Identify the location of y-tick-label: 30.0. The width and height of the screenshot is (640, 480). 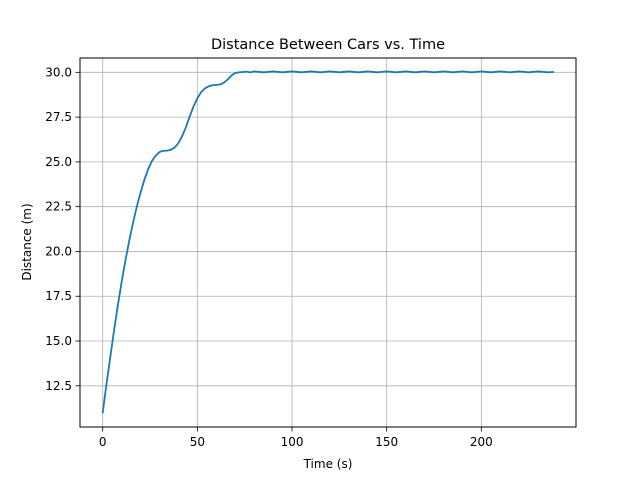
(58, 72).